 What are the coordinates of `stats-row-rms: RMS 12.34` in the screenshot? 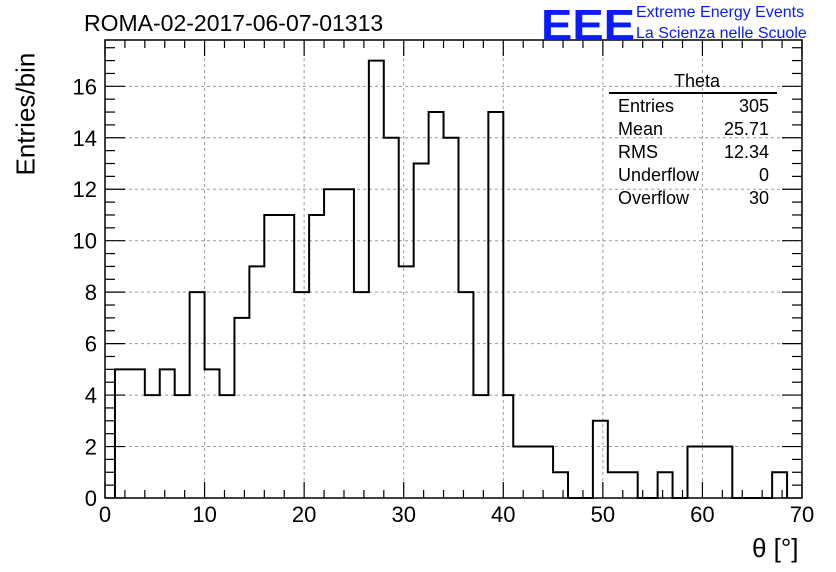 It's located at (693, 152).